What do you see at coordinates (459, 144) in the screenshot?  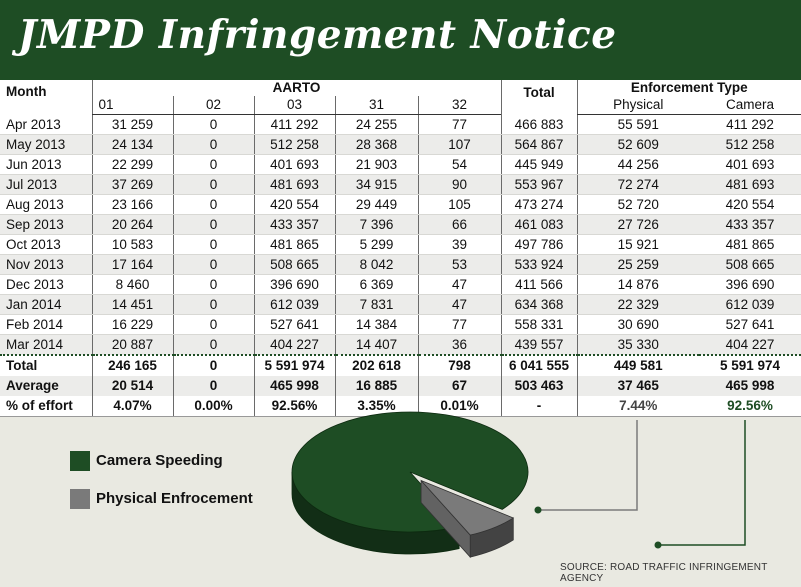 I see `cell-c32: 107` at bounding box center [459, 144].